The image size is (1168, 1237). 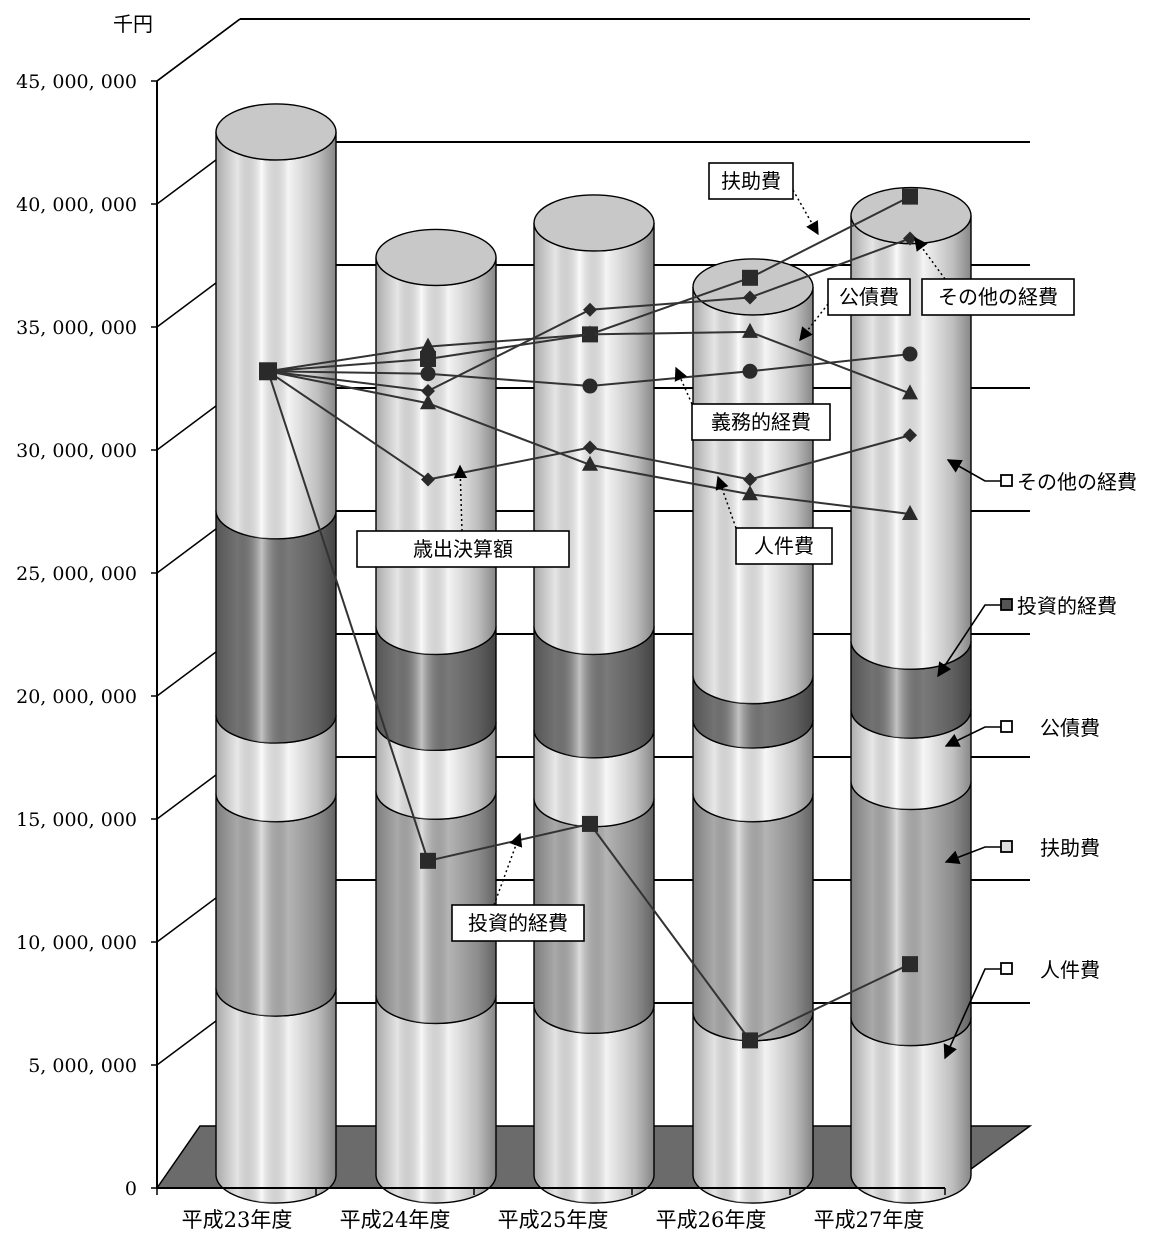 What do you see at coordinates (131, 1189) in the screenshot?
I see `y-tick-label: 0` at bounding box center [131, 1189].